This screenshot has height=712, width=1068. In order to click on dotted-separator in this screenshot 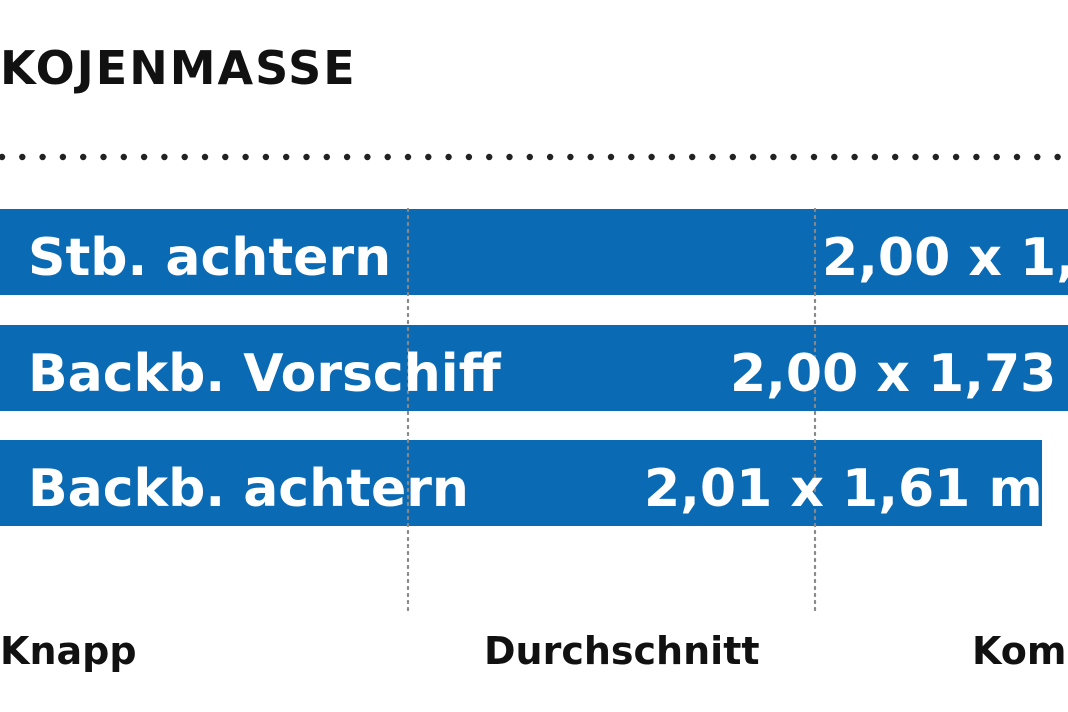, I will do `click(530, 157)`.